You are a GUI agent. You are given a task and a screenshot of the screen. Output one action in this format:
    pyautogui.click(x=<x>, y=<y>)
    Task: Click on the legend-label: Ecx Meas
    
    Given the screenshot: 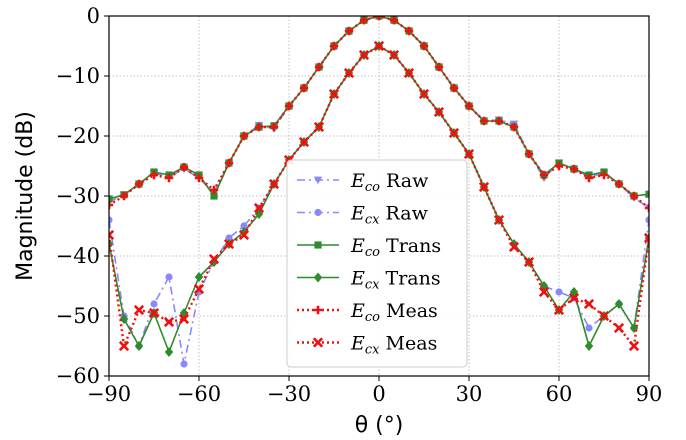 What is the action you would take?
    pyautogui.click(x=393, y=345)
    